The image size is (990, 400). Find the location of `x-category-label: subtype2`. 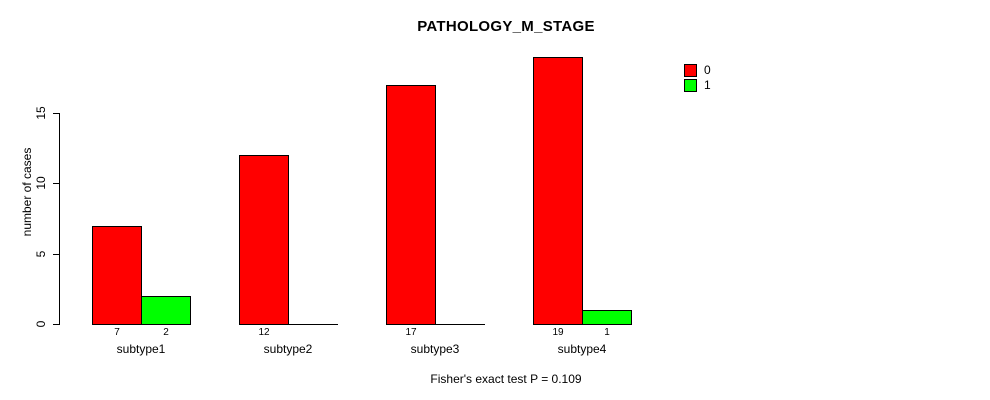

x-category-label: subtype2 is located at coordinates (288, 349).